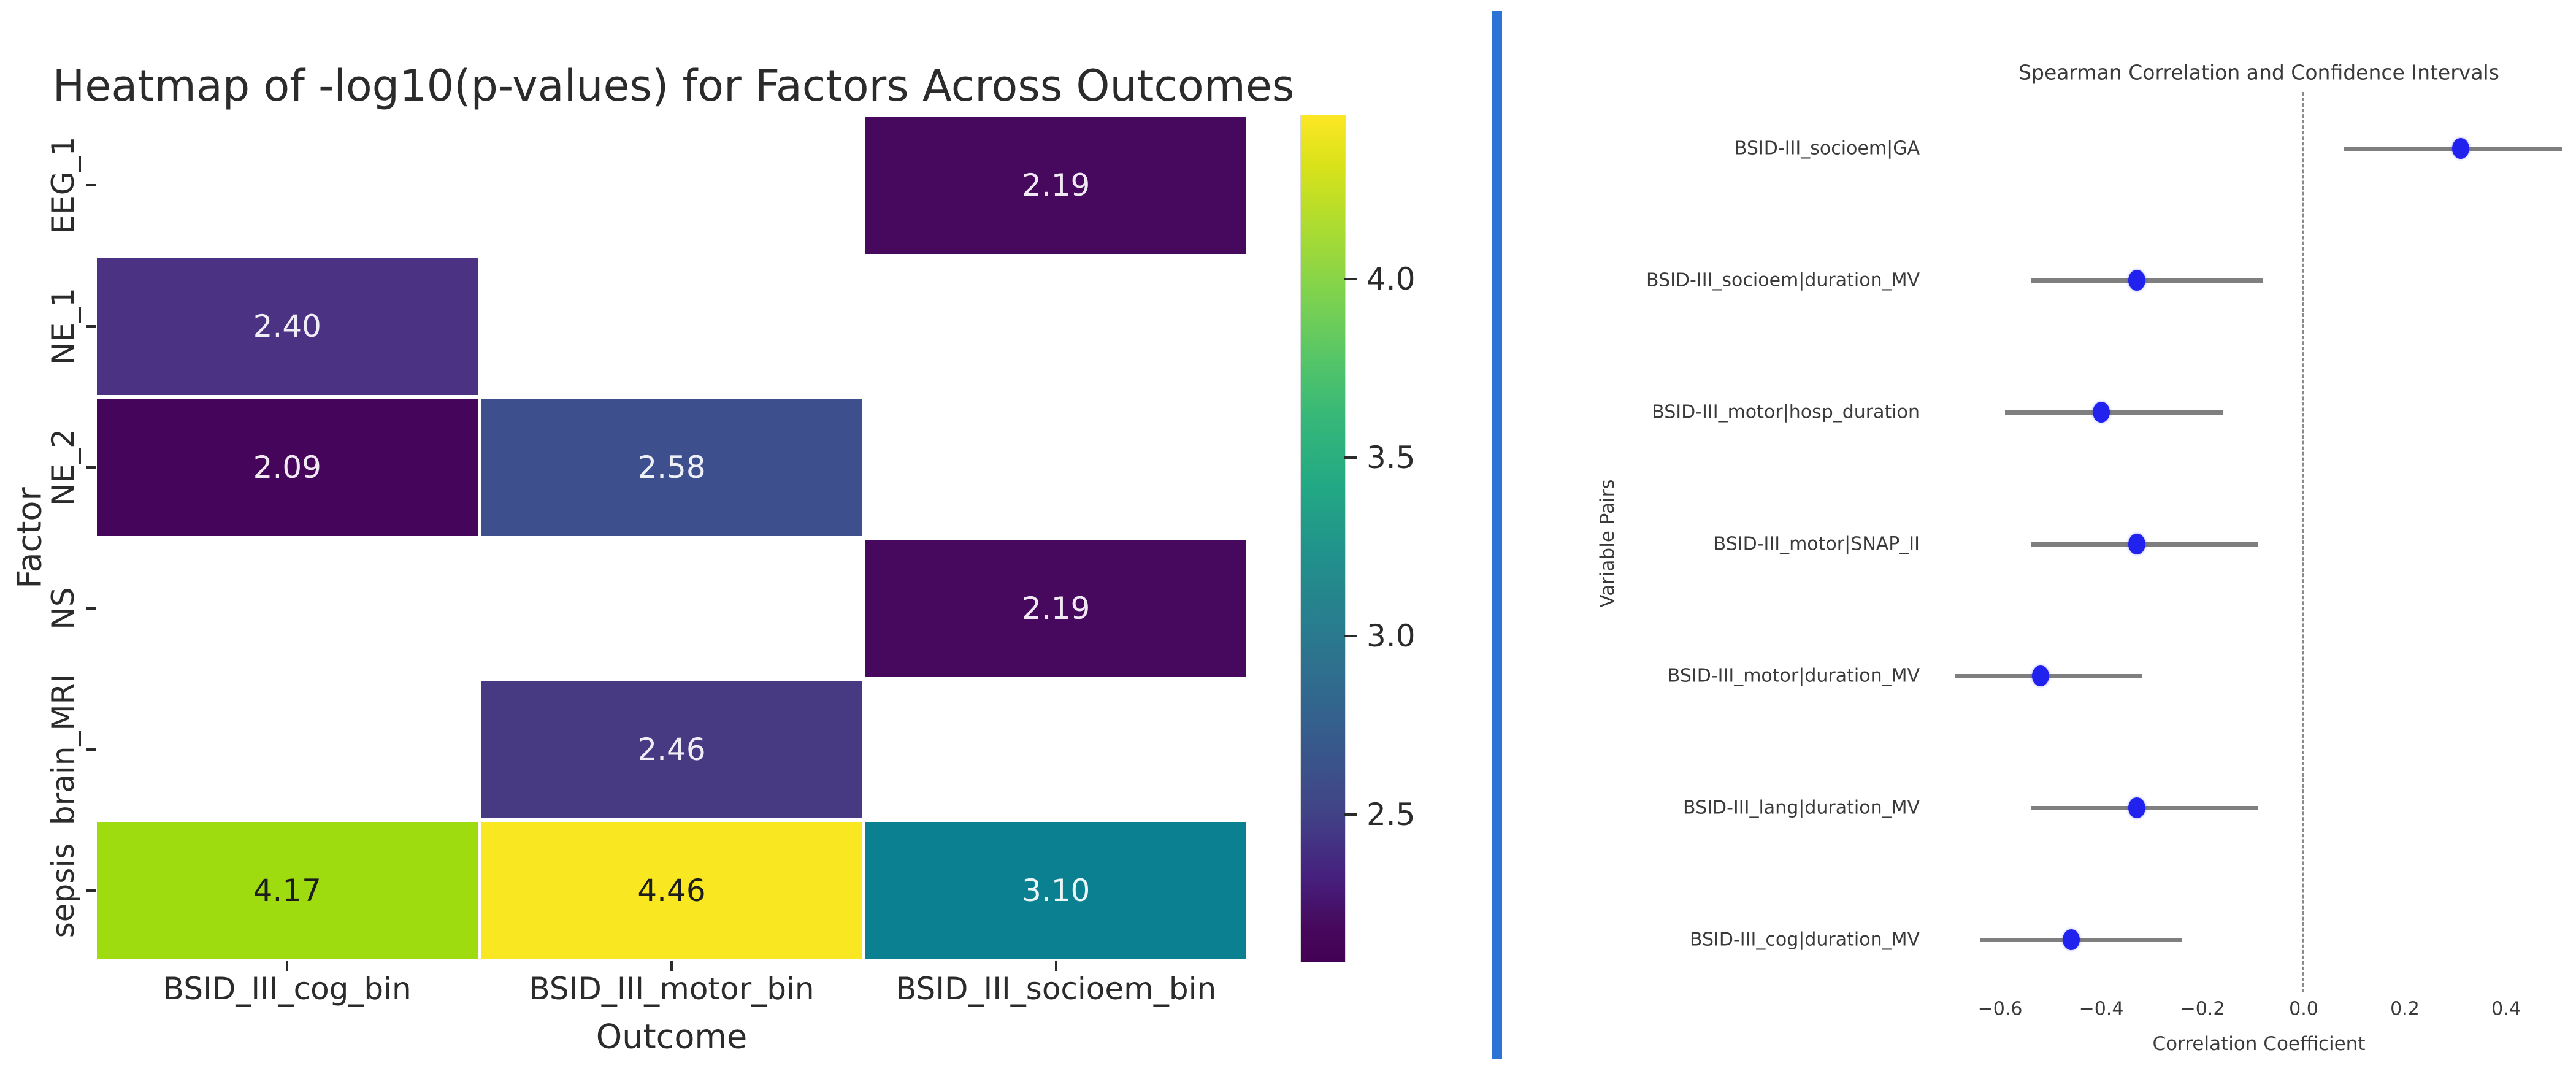 This screenshot has height=1074, width=2576. What do you see at coordinates (1323, 538) in the screenshot?
I see `colorbar` at bounding box center [1323, 538].